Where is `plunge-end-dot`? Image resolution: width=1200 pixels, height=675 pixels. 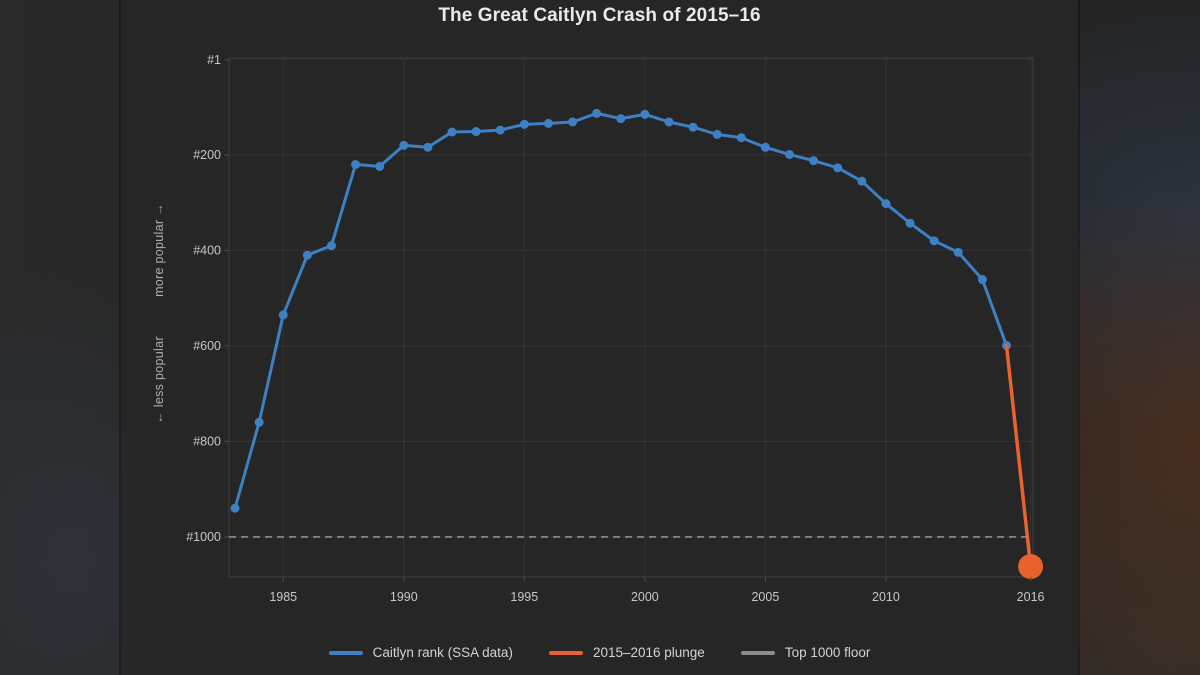
plunge-end-dot is located at coordinates (1031, 566).